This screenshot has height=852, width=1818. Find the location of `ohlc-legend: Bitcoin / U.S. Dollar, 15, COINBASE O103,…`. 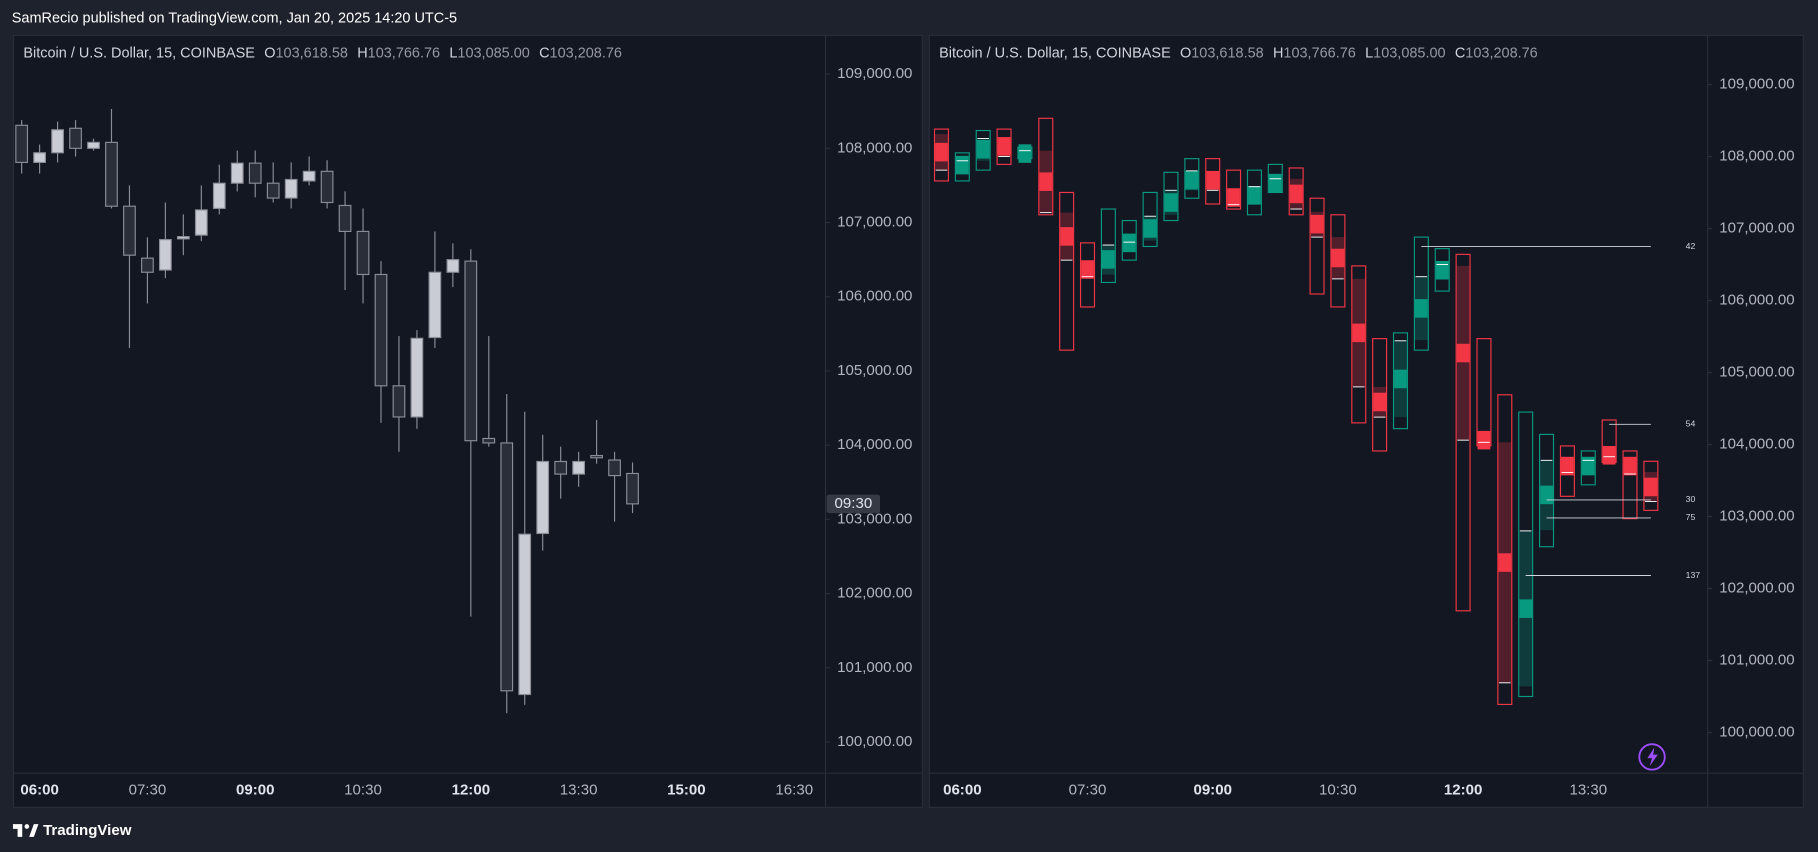

ohlc-legend: Bitcoin / U.S. Dollar, 15, COINBASE O103,… is located at coordinates (322, 53).